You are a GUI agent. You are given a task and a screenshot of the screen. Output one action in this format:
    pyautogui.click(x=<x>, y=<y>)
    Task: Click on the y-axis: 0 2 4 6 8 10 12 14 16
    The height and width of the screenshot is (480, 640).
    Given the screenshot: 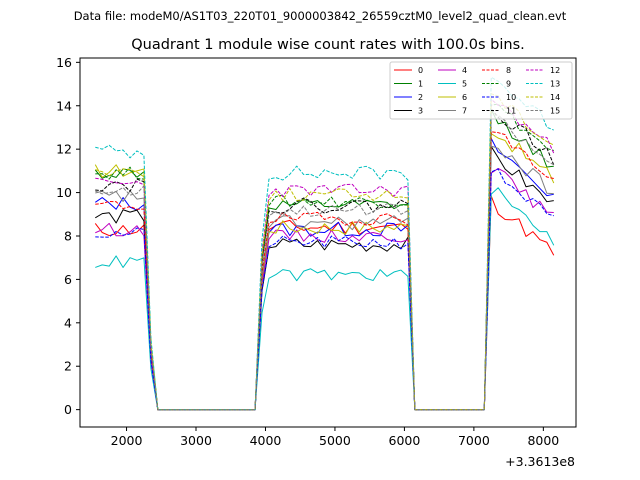 What is the action you would take?
    pyautogui.click(x=68, y=236)
    